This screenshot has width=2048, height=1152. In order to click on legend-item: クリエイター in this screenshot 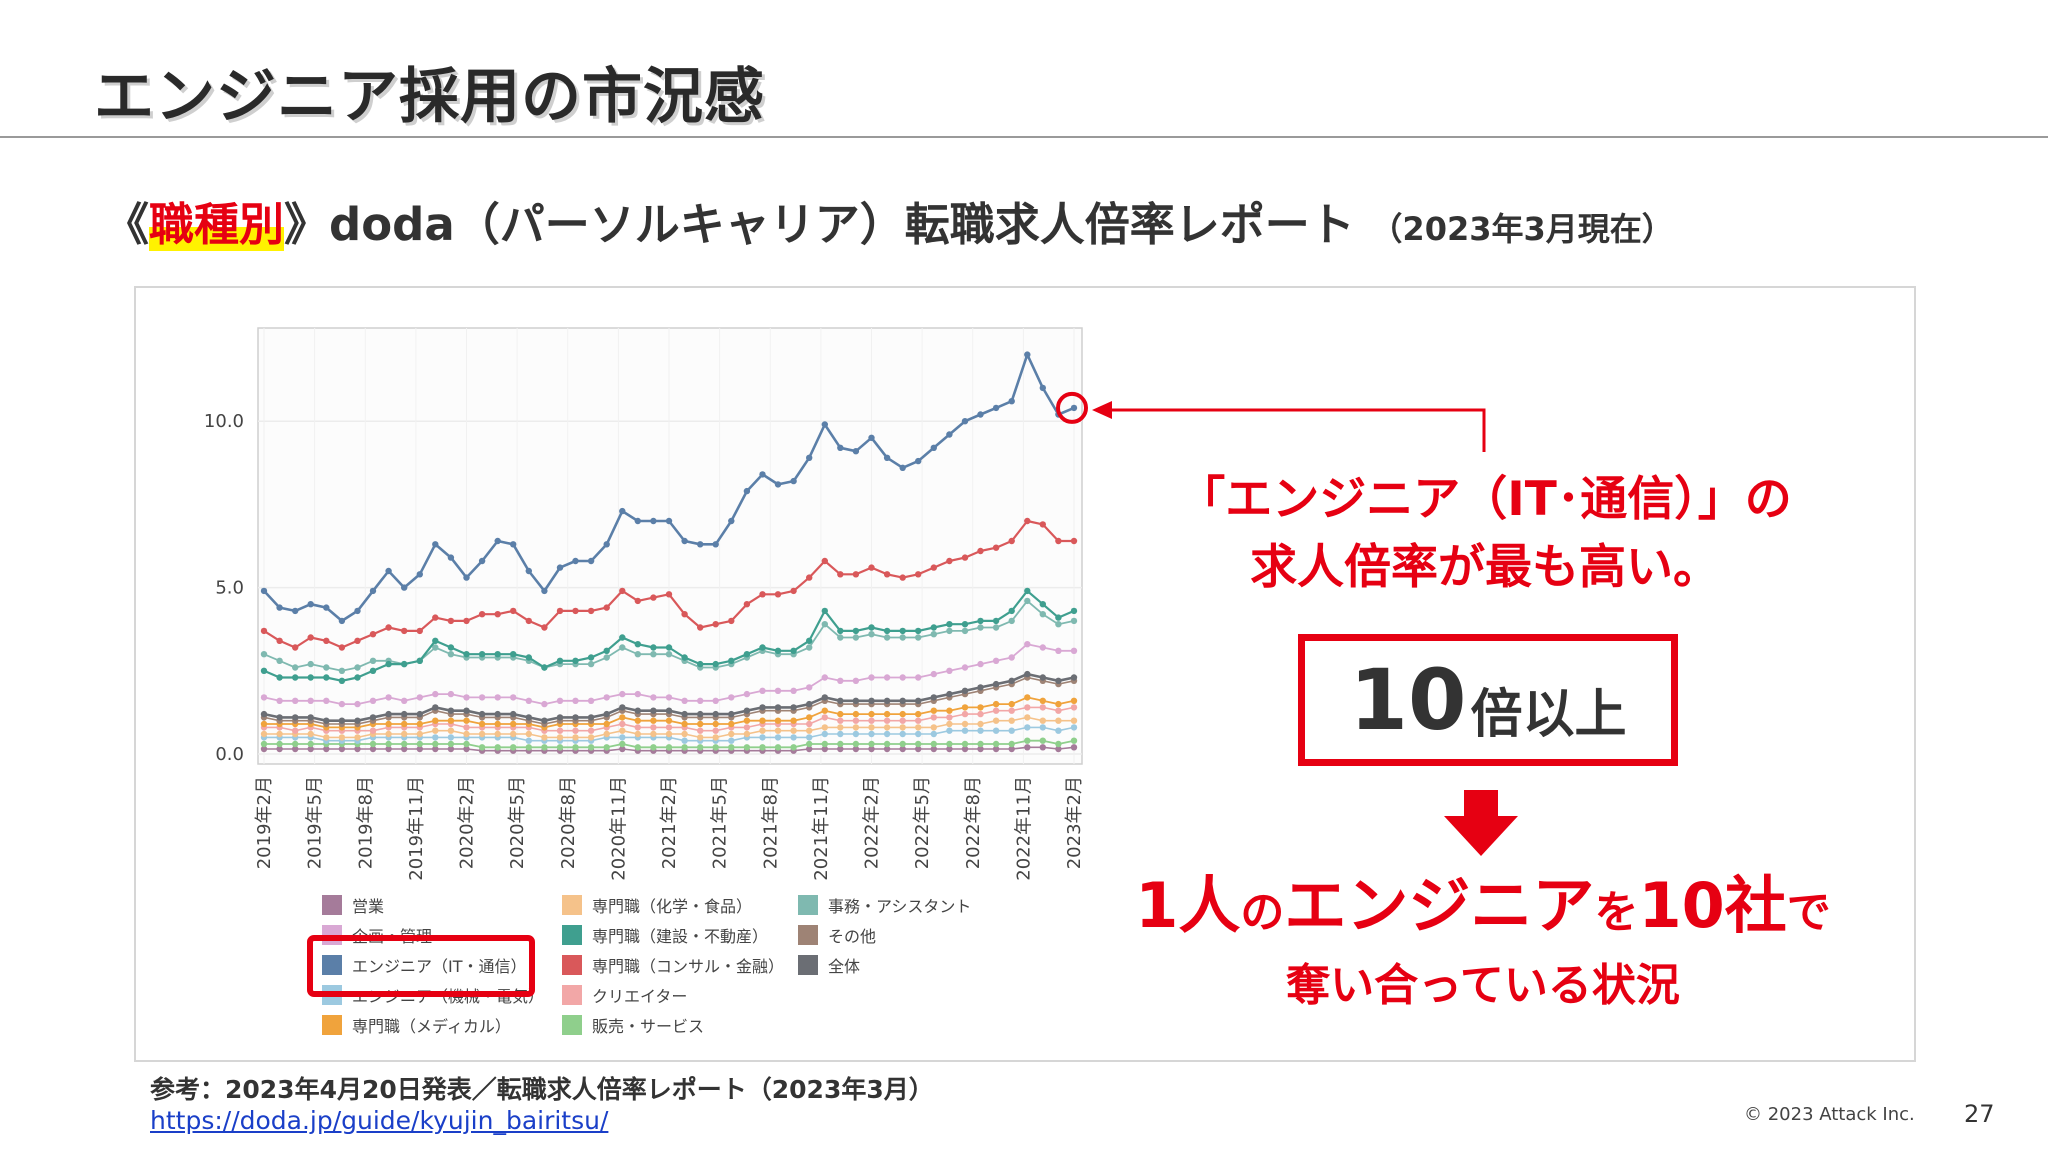, I will do `click(624, 995)`.